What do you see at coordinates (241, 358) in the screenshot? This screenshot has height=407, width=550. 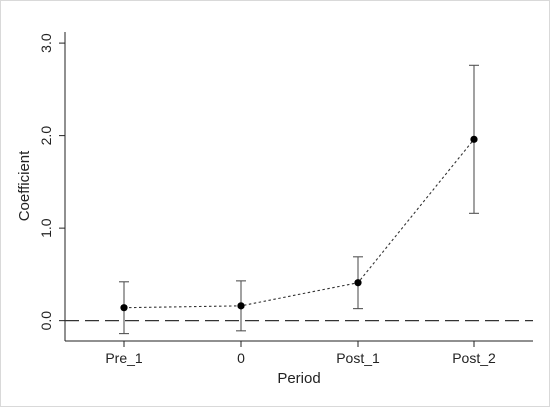 I see `x-tick-label: 0` at bounding box center [241, 358].